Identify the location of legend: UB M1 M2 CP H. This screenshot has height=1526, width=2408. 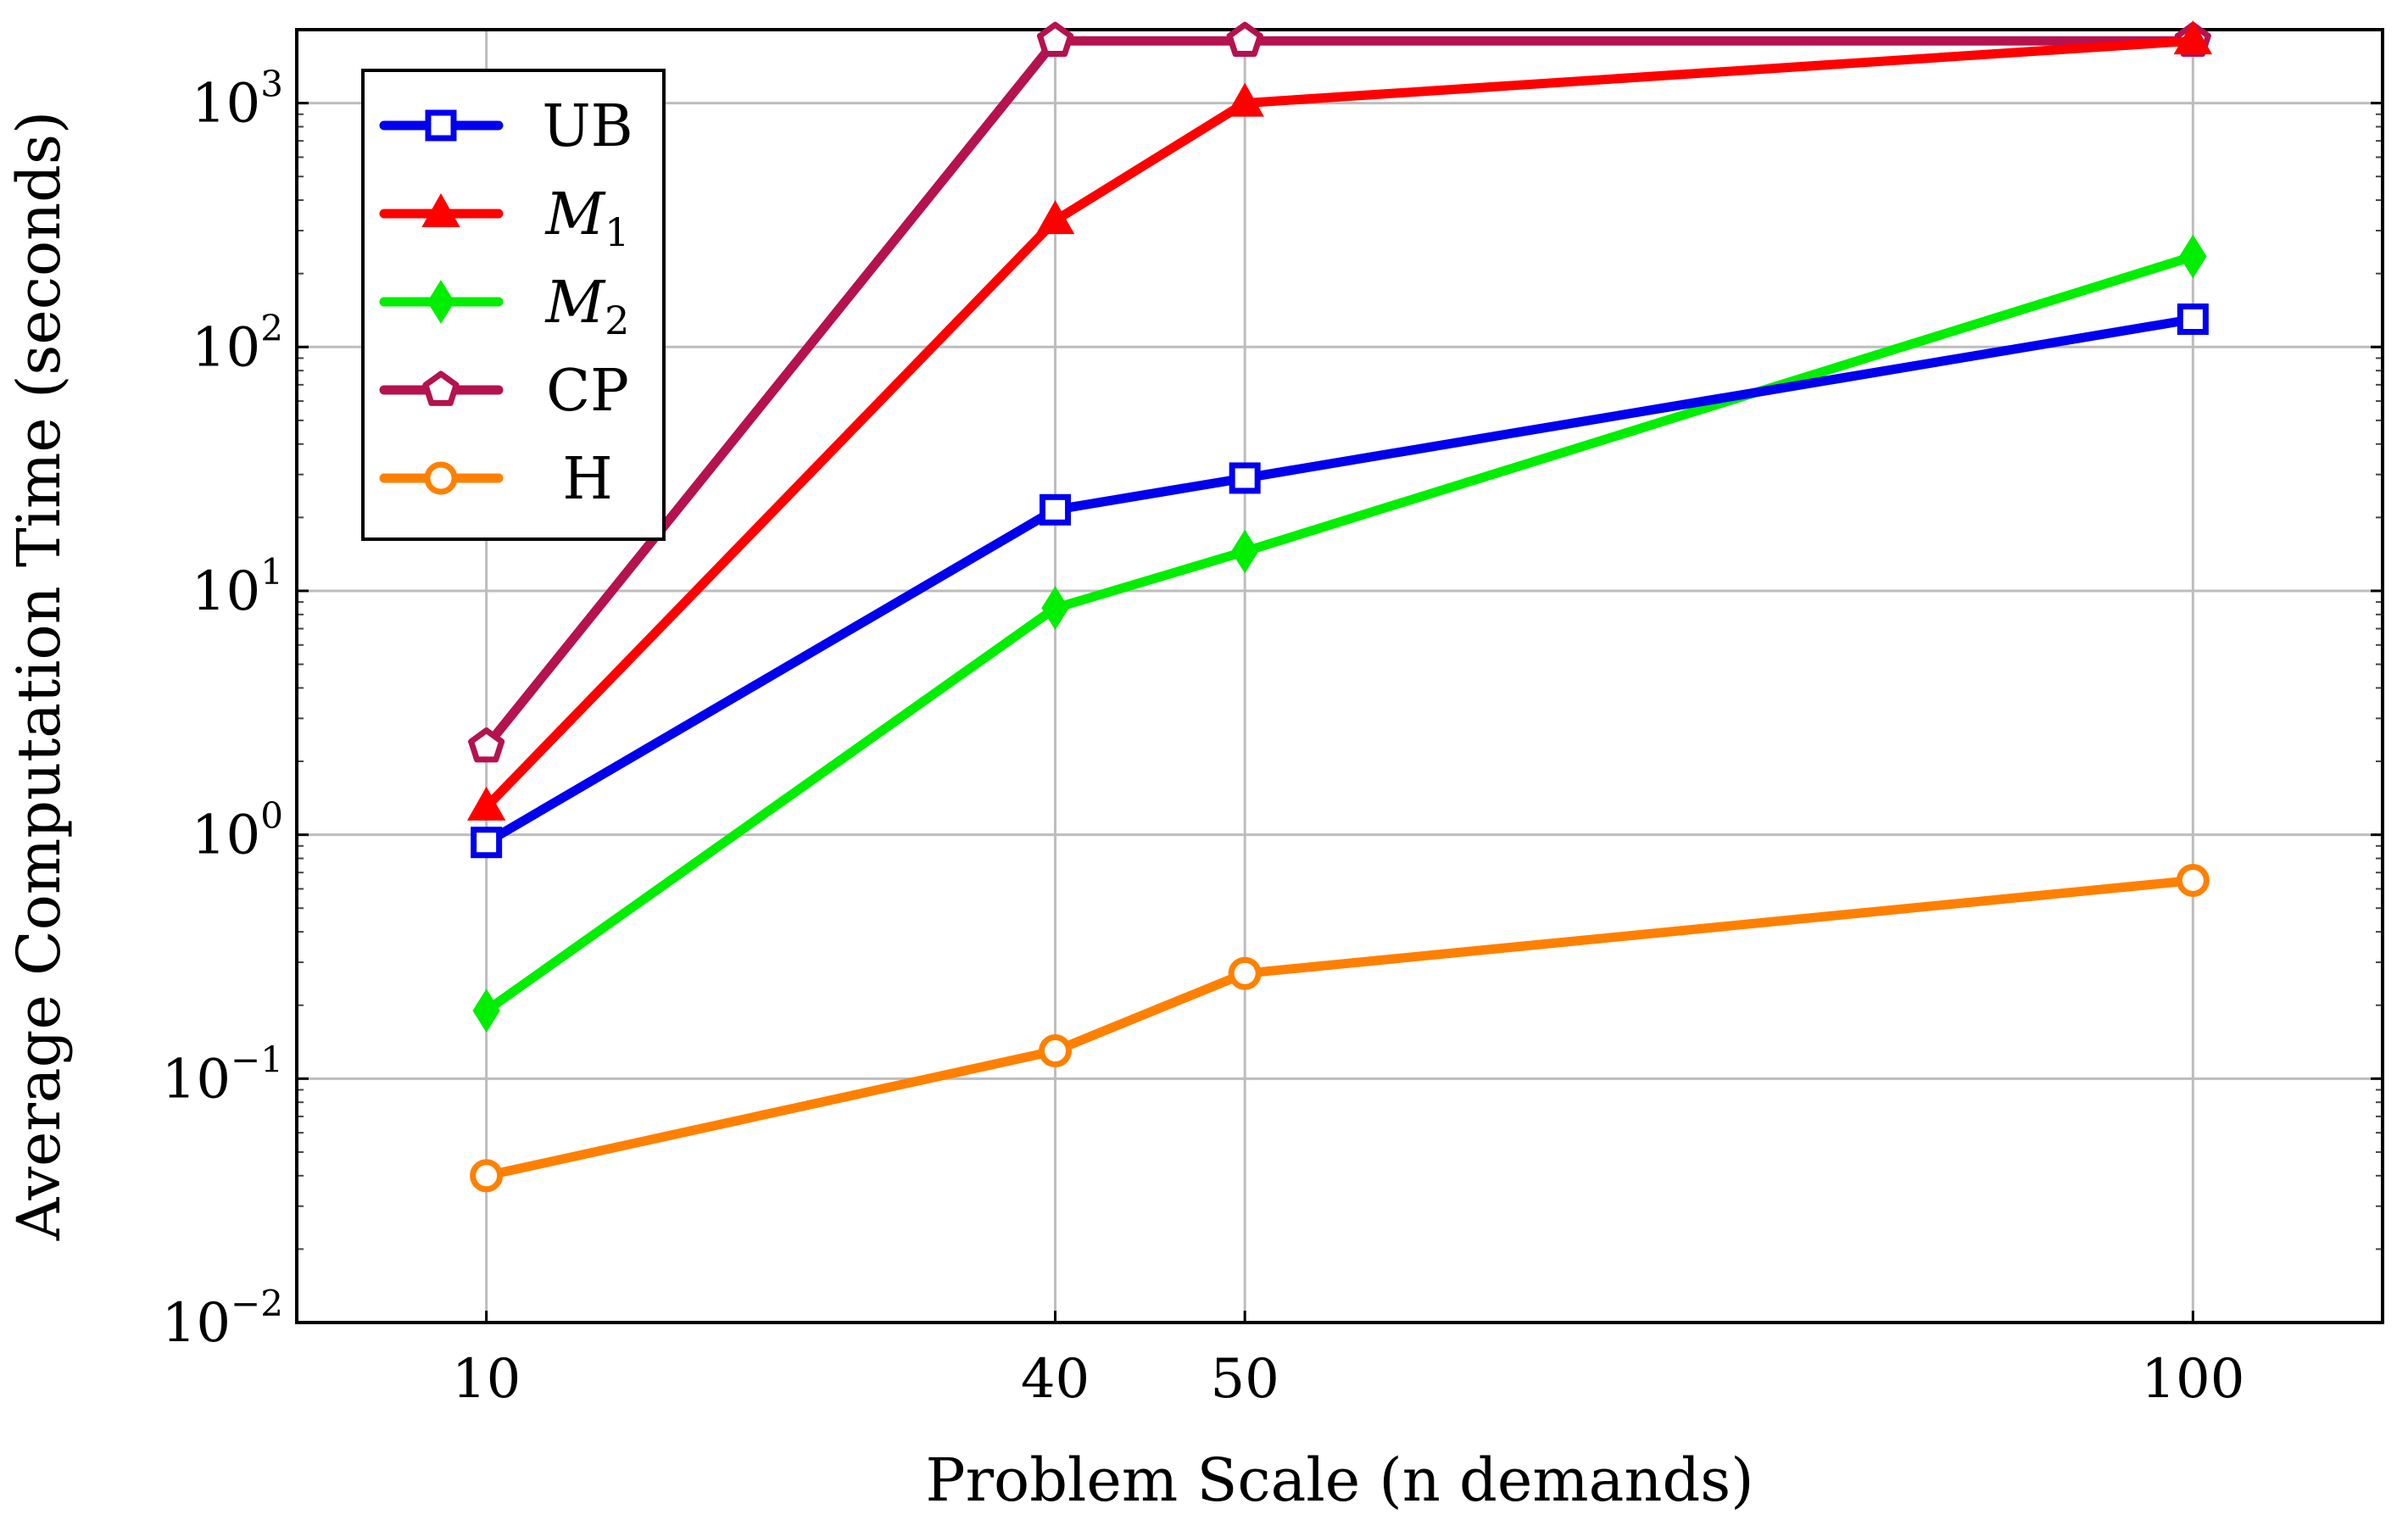
(514, 305).